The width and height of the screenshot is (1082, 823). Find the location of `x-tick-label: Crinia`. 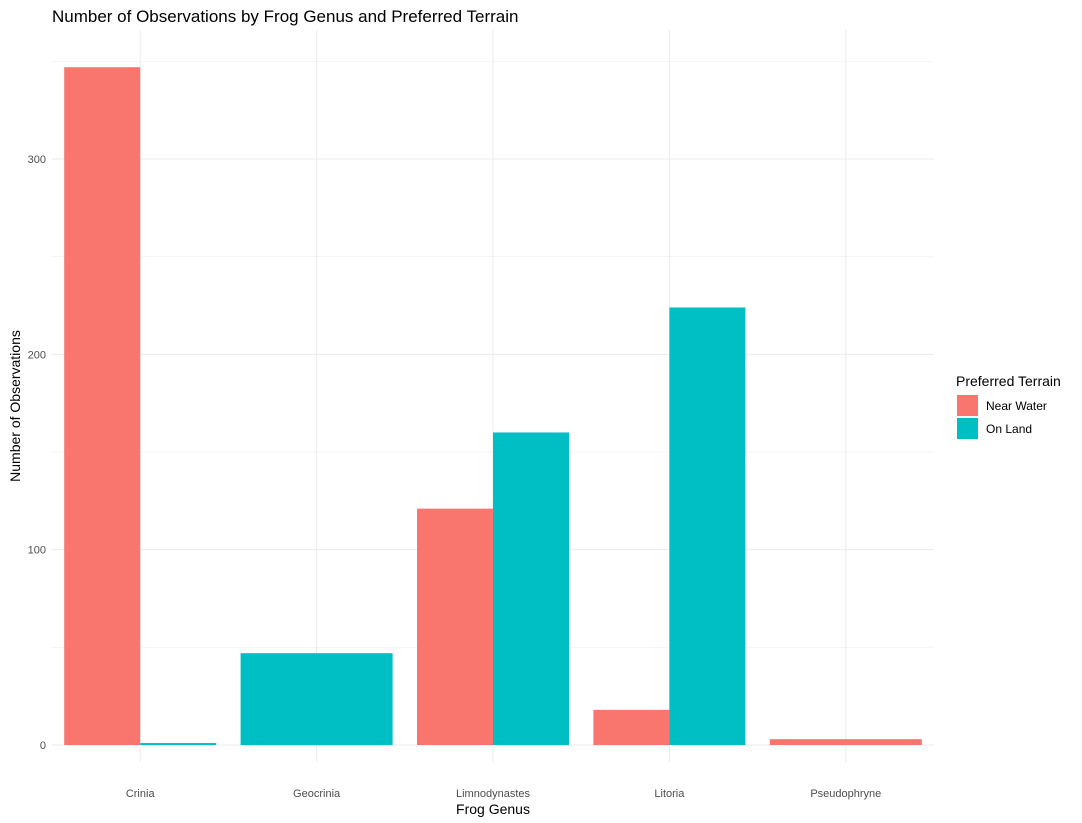

x-tick-label: Crinia is located at coordinates (141, 794).